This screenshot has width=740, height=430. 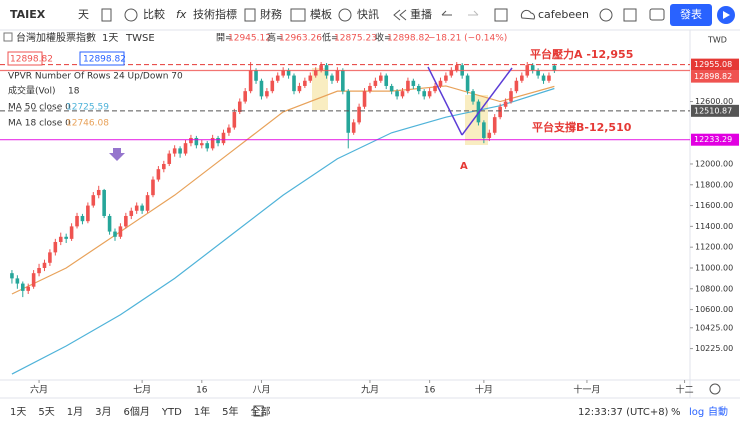 I want to click on y-tick-label: 10800.00, so click(x=714, y=288).